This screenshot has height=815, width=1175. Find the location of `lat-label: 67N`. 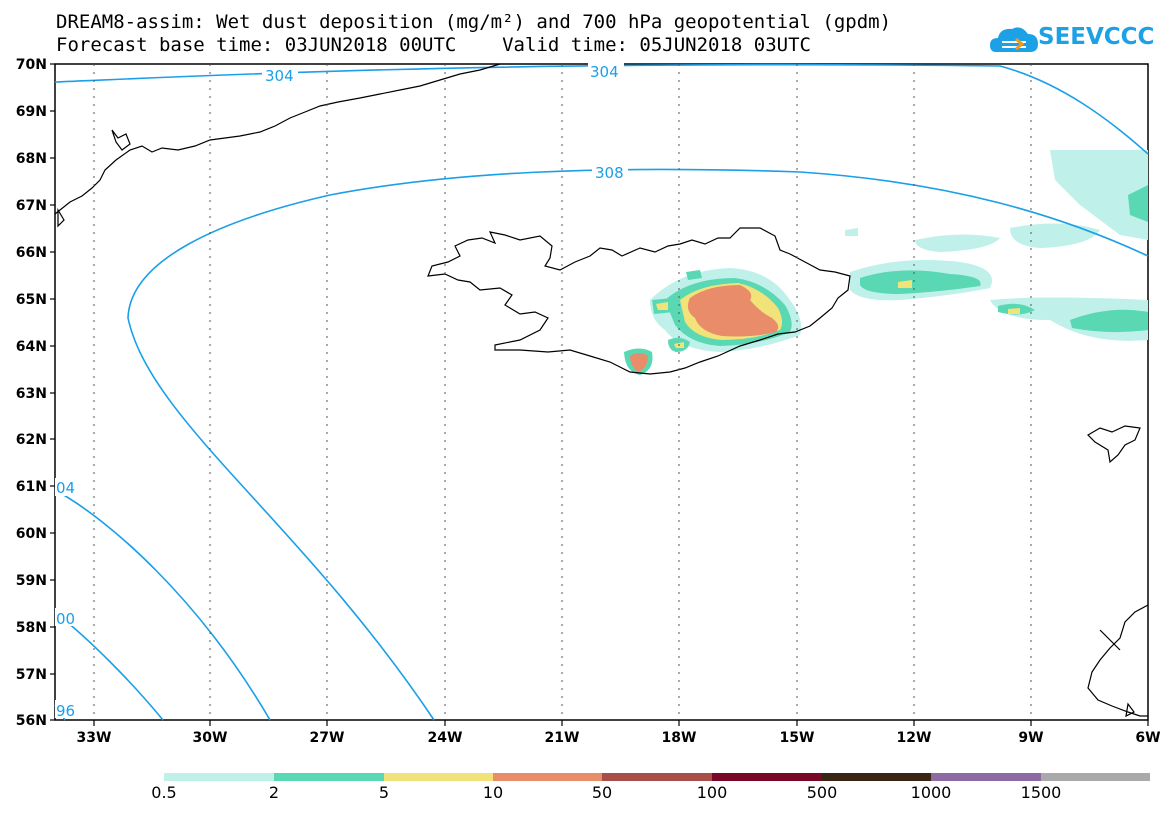

lat-label: 67N is located at coordinates (31, 206).